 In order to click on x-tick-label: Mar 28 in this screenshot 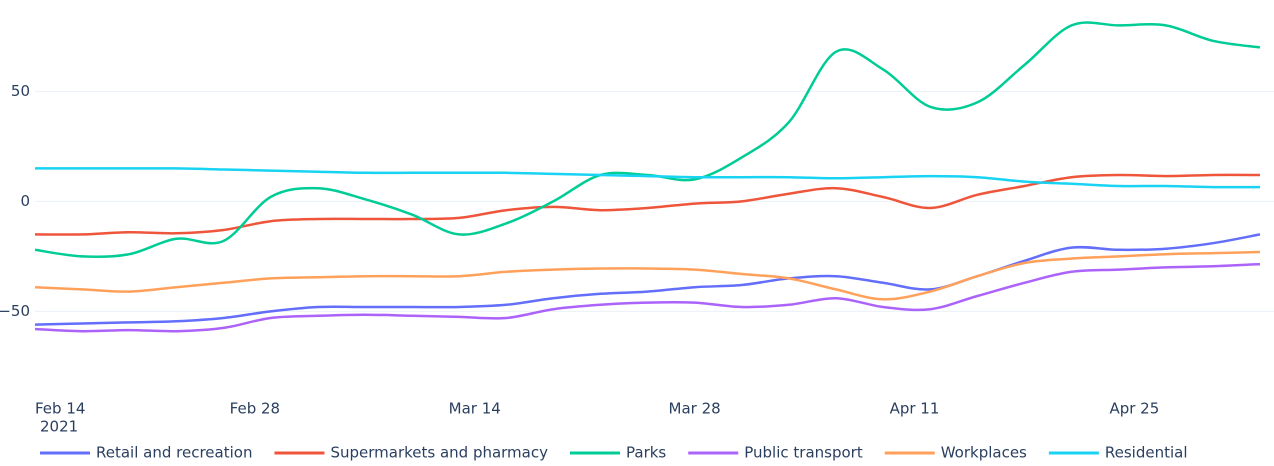, I will do `click(695, 409)`.